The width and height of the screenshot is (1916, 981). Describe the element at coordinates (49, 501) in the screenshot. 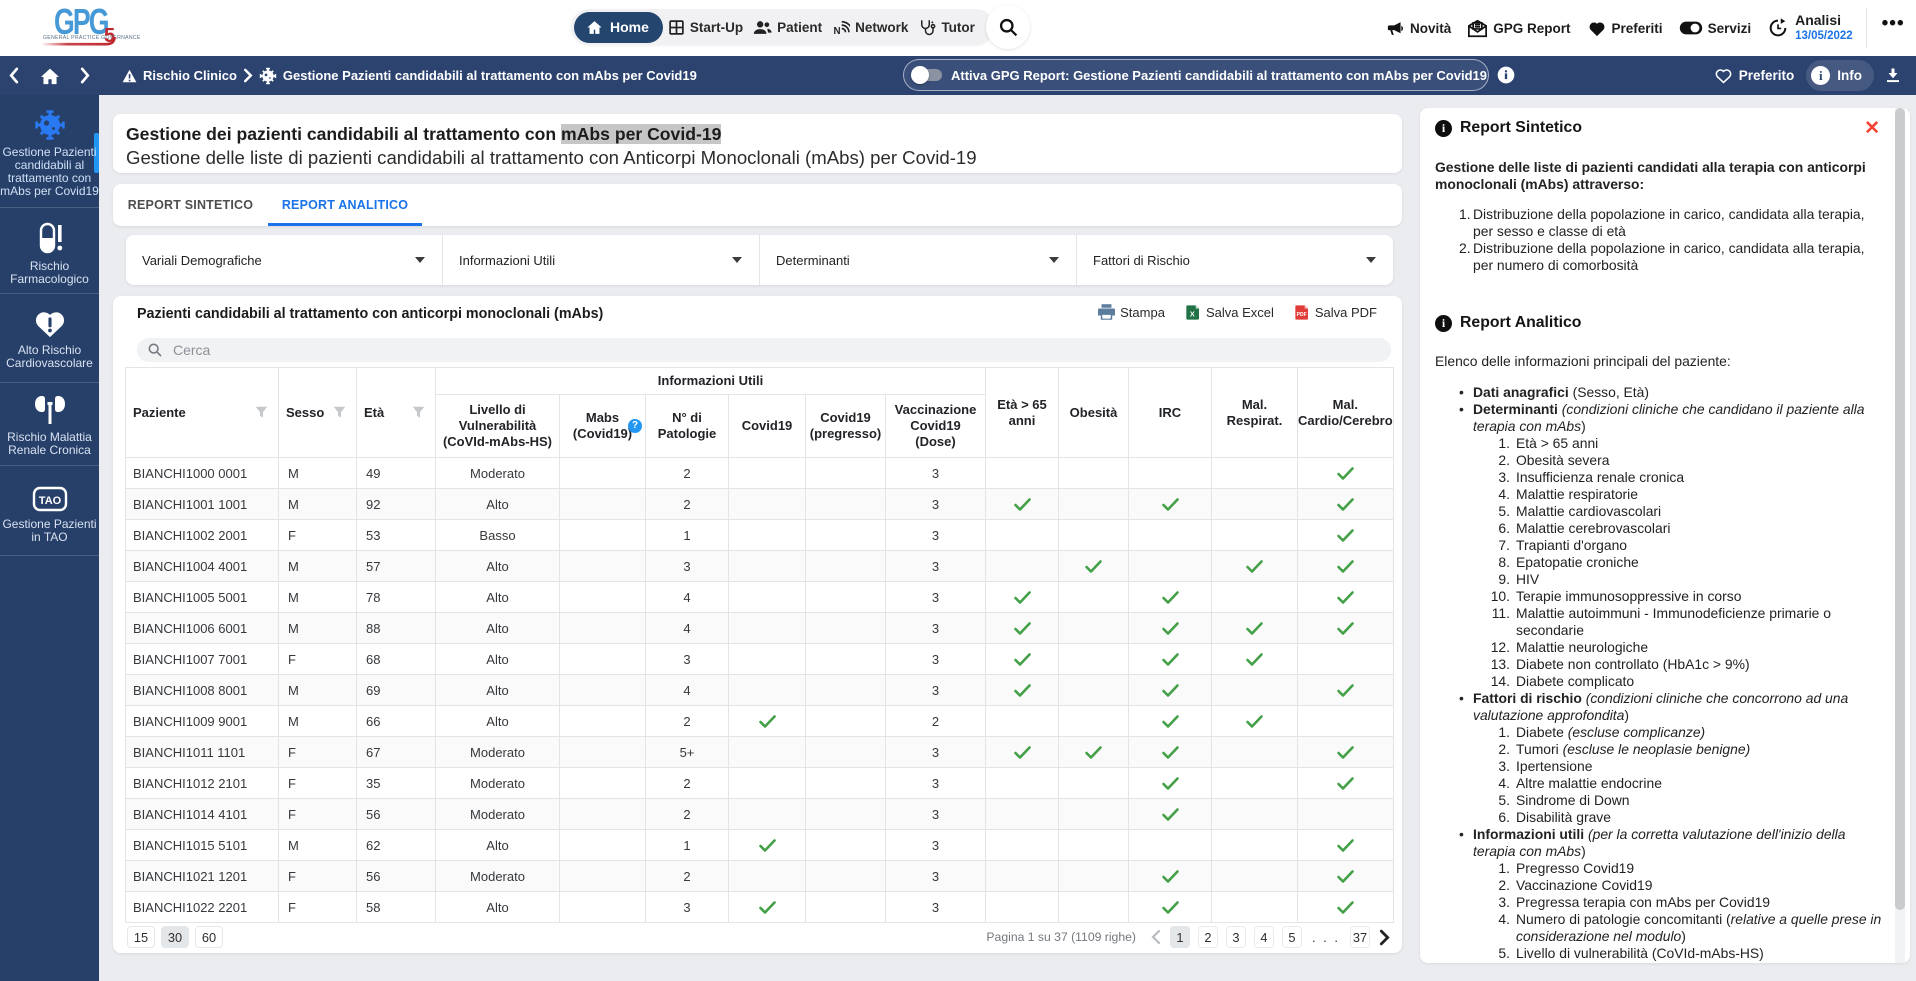

I see `svg-text: TAO` at that location.